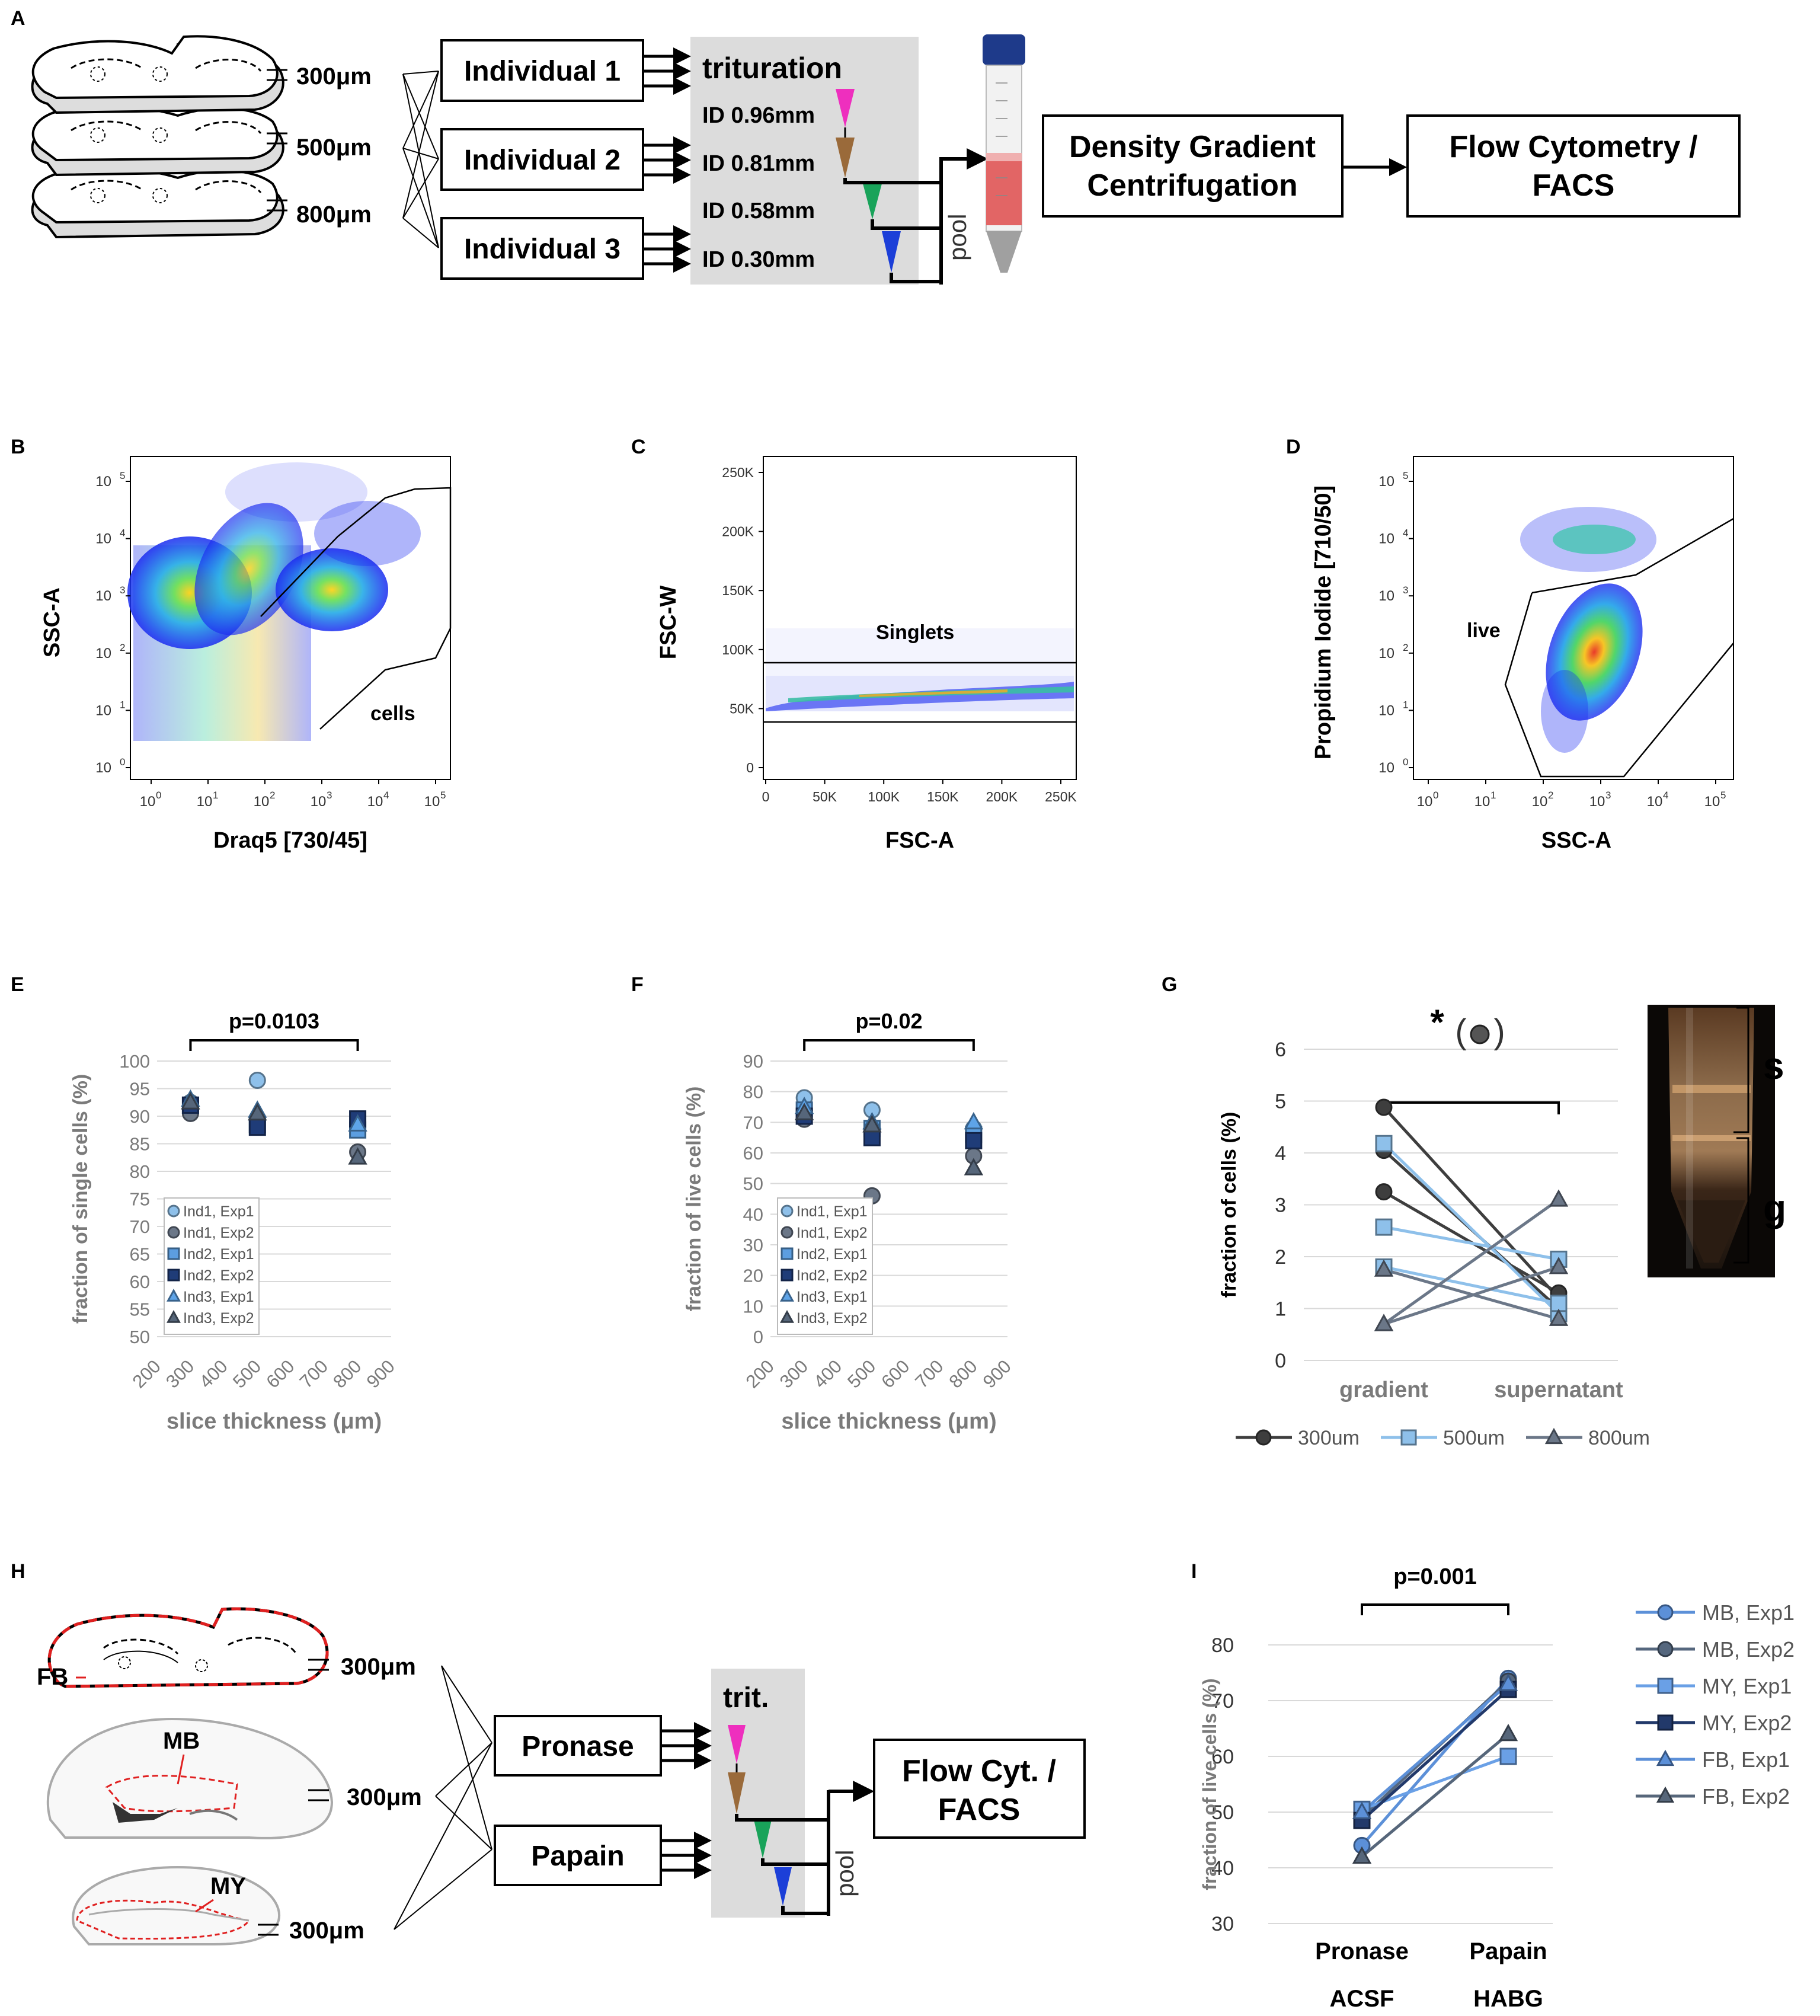 The width and height of the screenshot is (1820, 2016). Describe the element at coordinates (1405, 762) in the screenshot. I see `y-tick-exponent: 0` at that location.